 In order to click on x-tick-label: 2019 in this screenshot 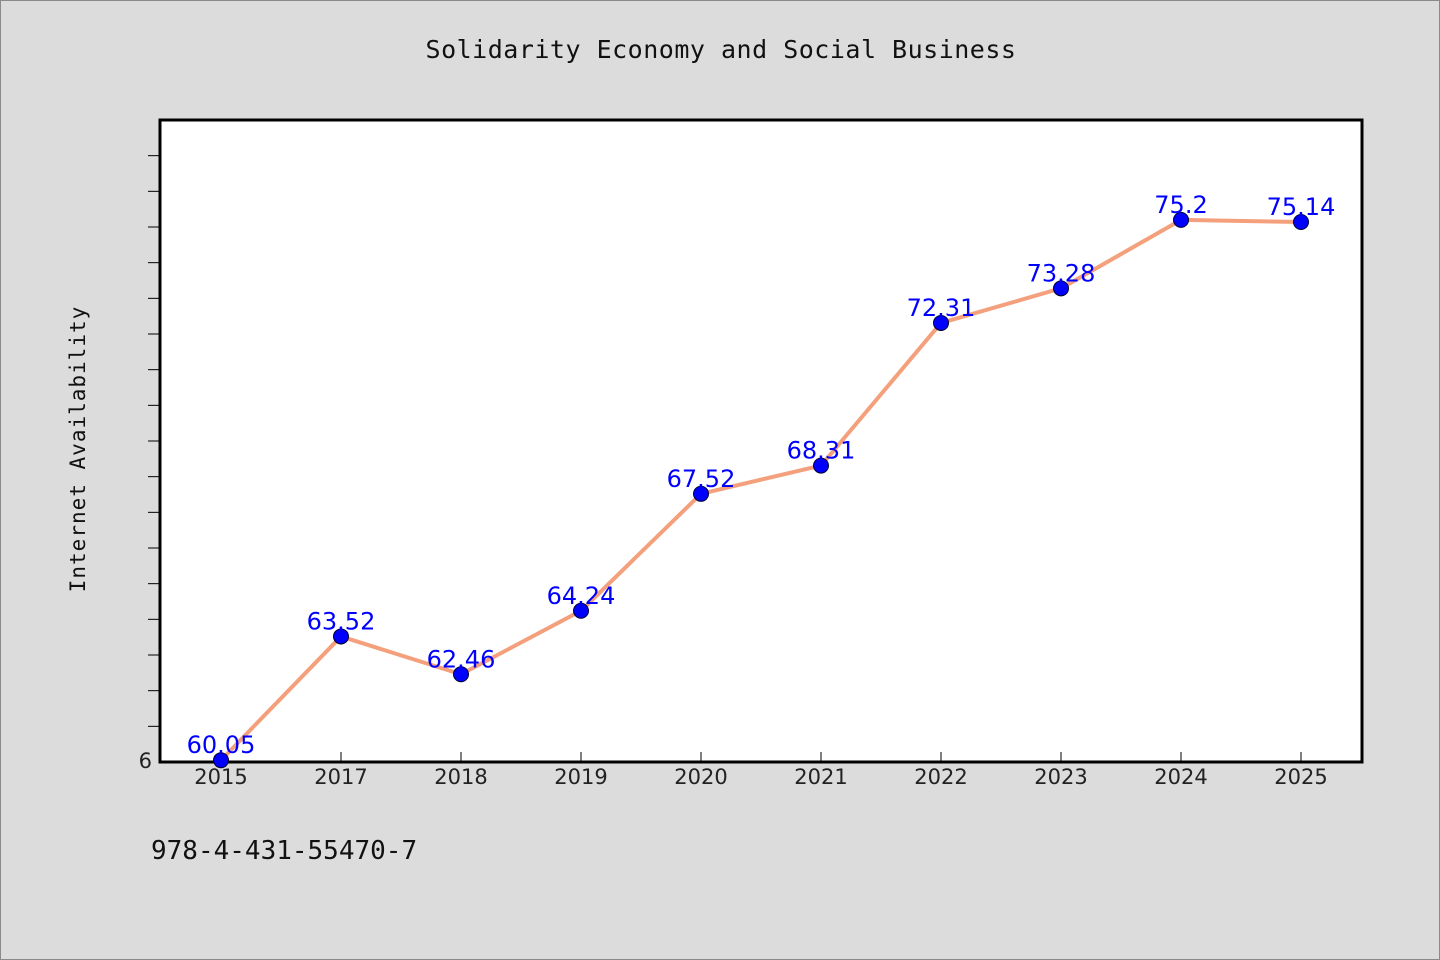, I will do `click(580, 777)`.